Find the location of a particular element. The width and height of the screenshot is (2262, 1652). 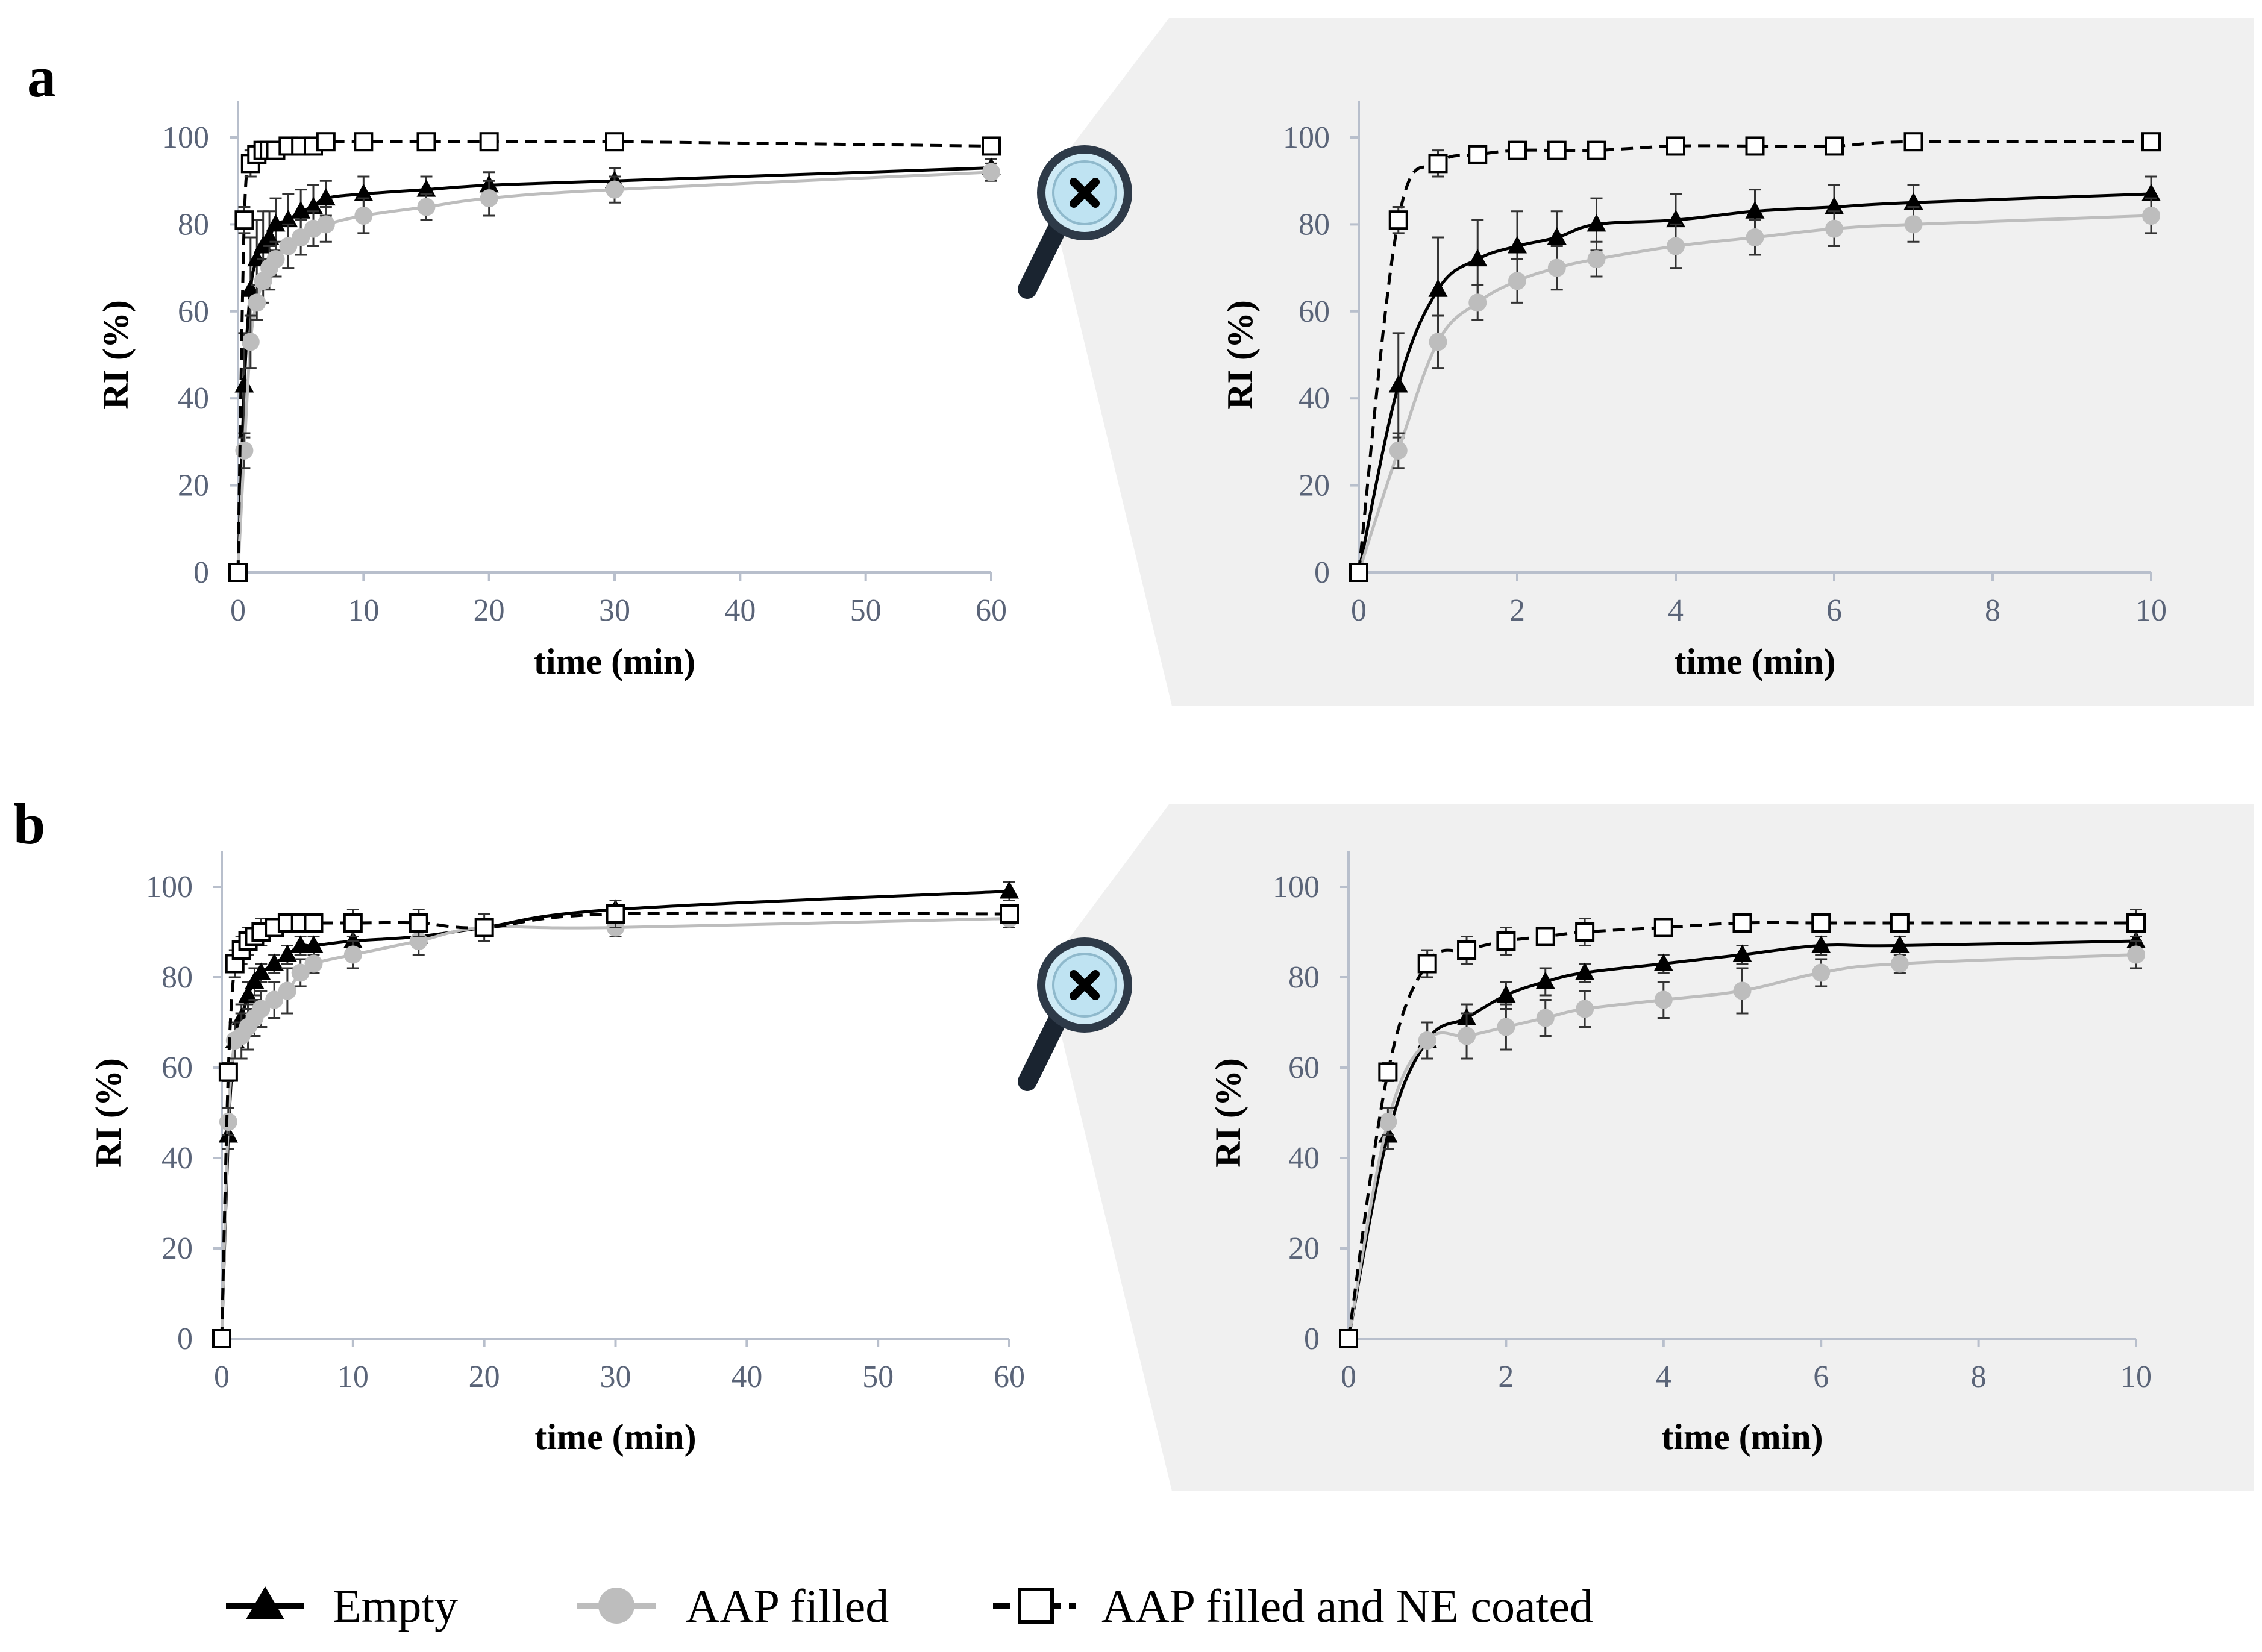

y-tick-label: 100 is located at coordinates (185, 137).